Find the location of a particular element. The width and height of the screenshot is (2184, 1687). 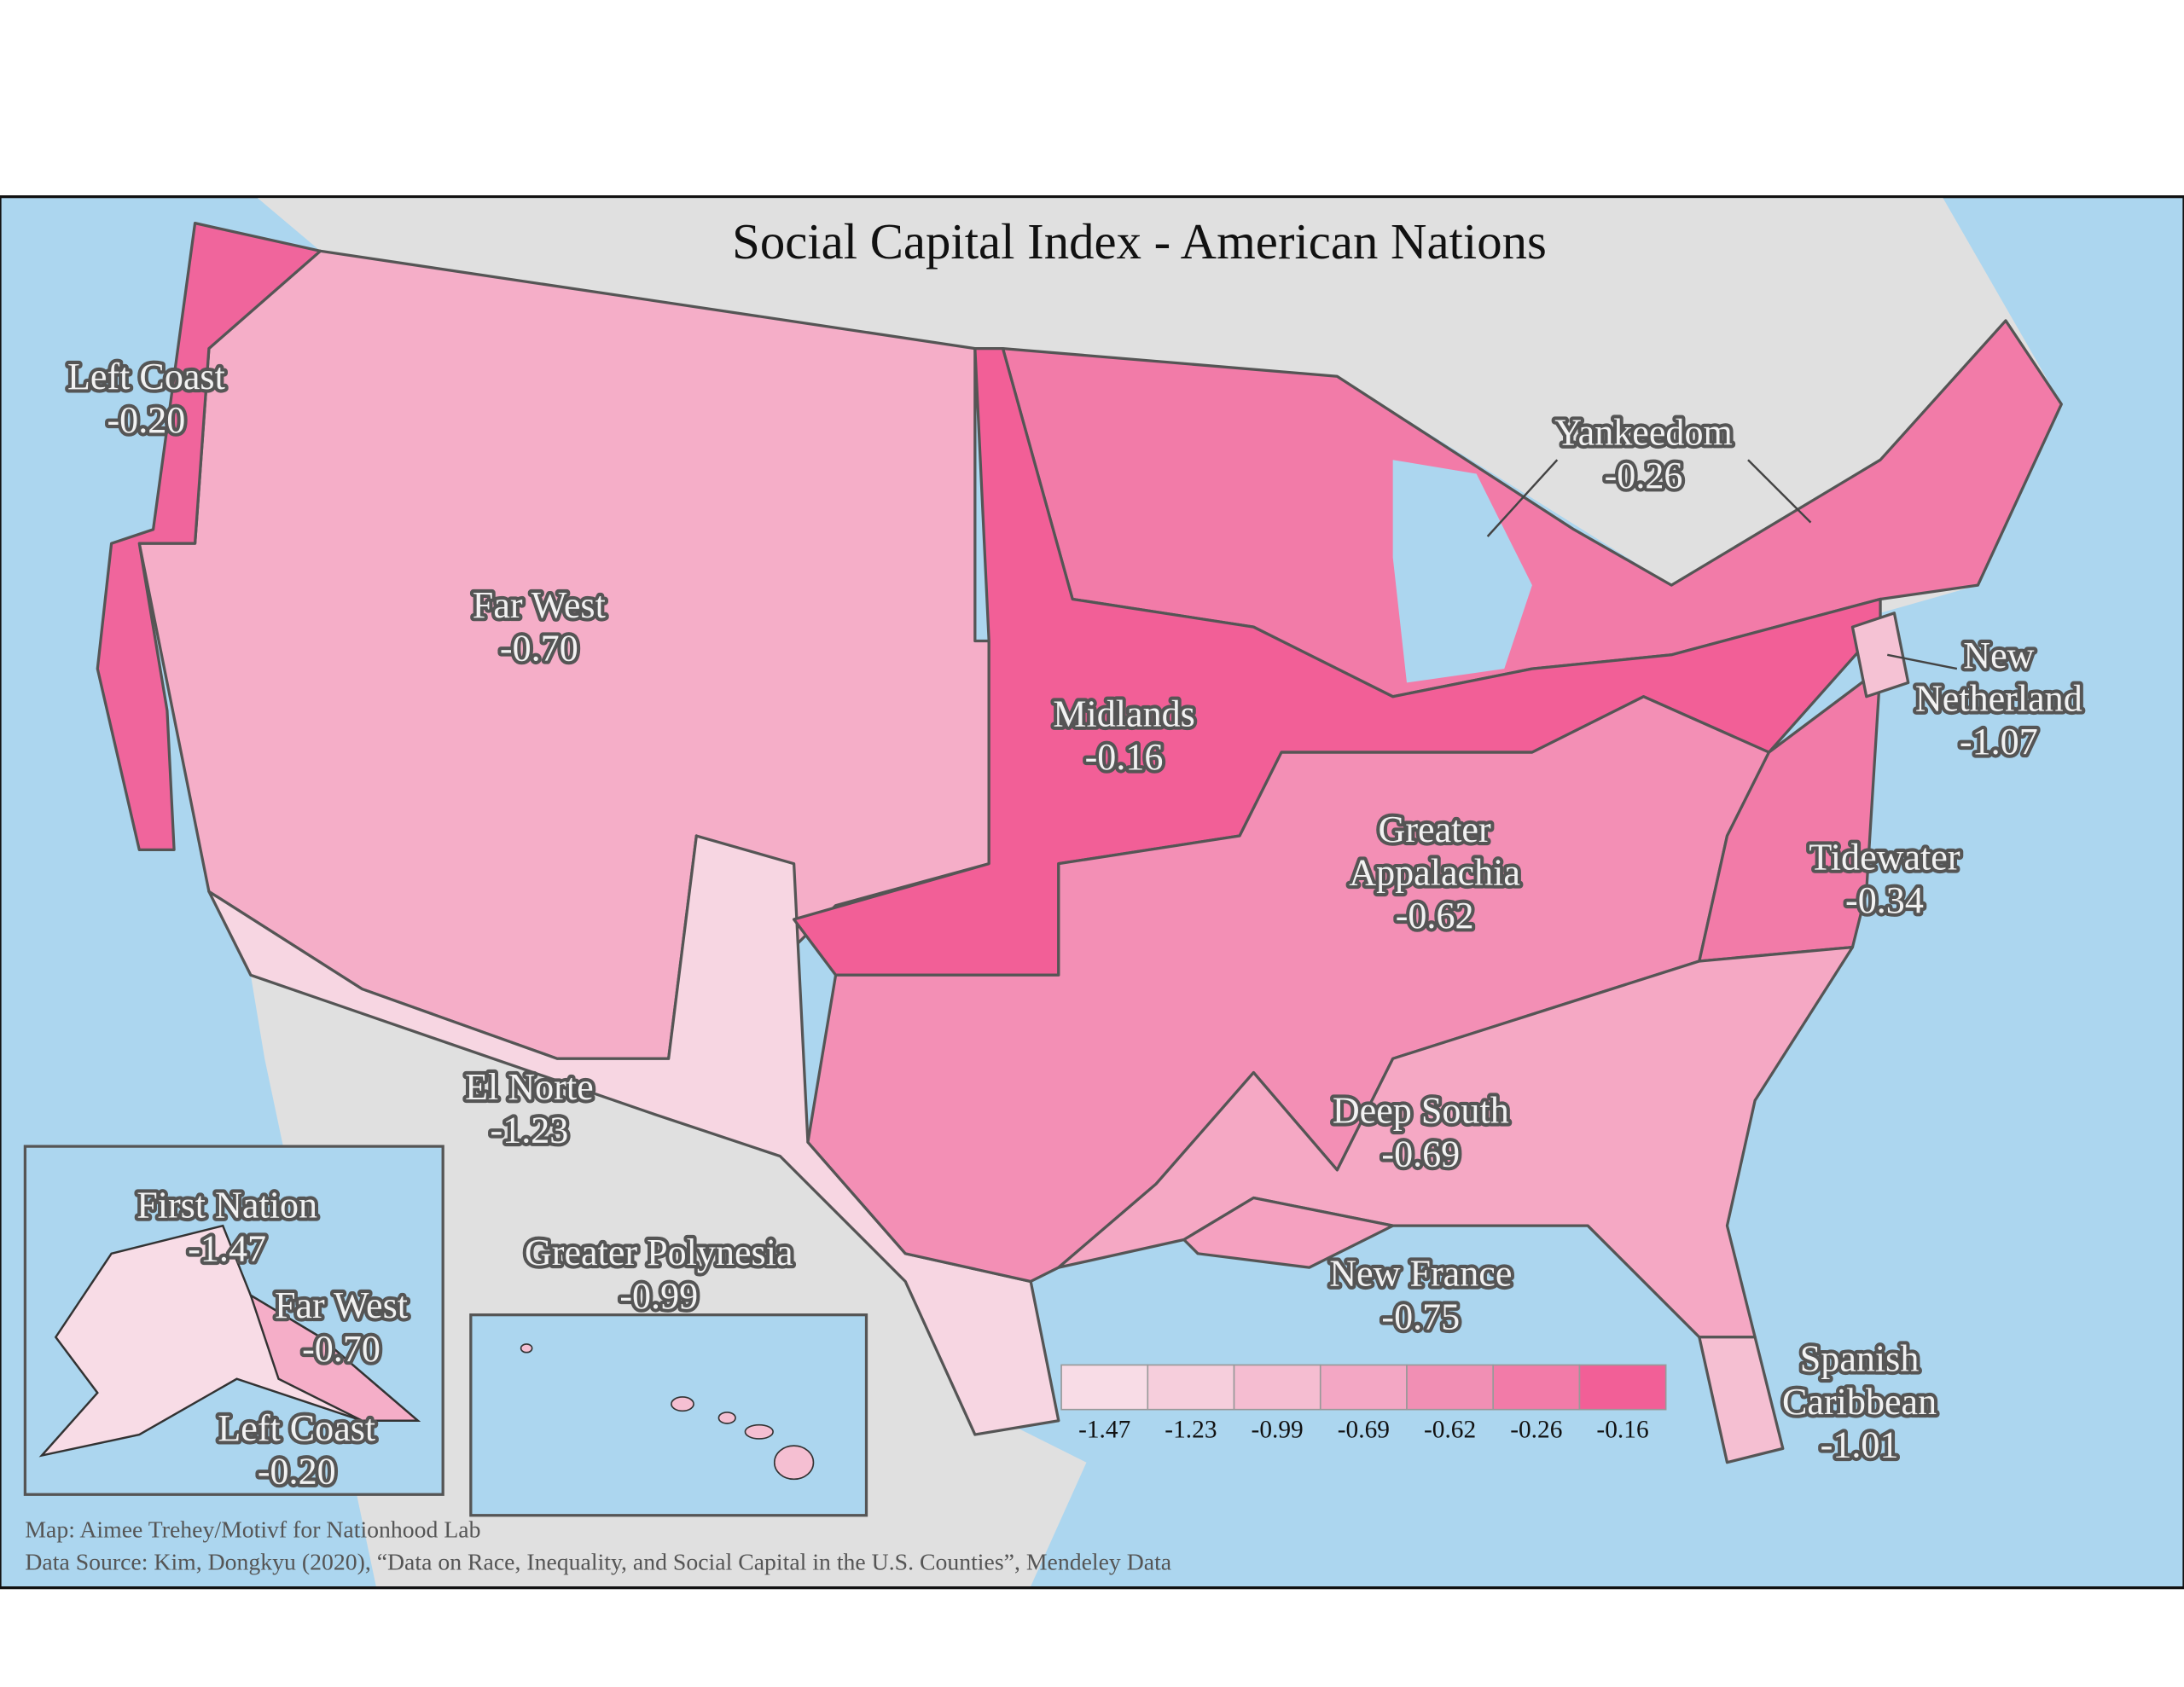

hawaii-inset is located at coordinates (669, 1415).